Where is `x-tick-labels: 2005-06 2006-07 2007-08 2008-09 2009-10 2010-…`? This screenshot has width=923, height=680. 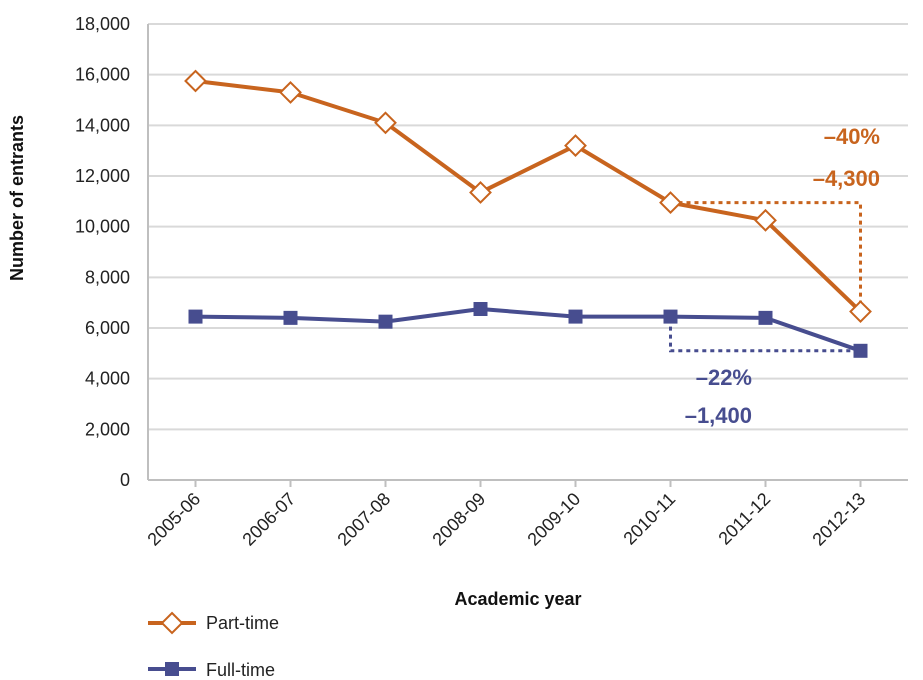 x-tick-labels: 2005-06 2006-07 2007-08 2008-09 2009-10 2010-… is located at coordinates (506, 519).